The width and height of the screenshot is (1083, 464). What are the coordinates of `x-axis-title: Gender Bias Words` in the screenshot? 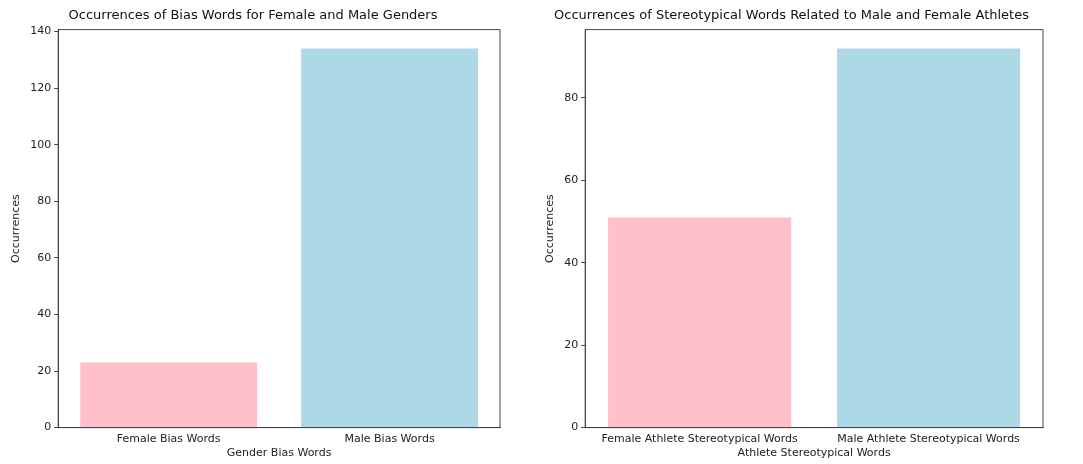 It's located at (279, 453).